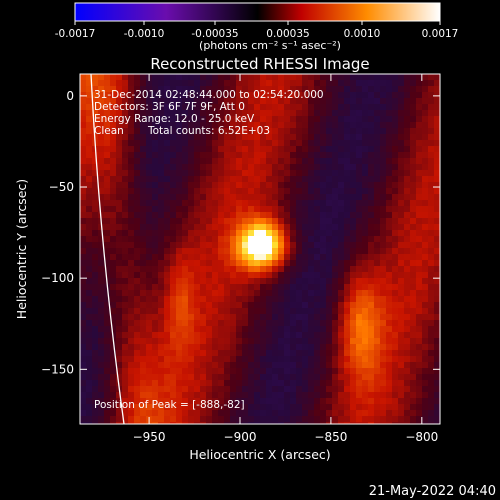  I want to click on colorbar-tick-label: -0.00035, so click(214, 34).